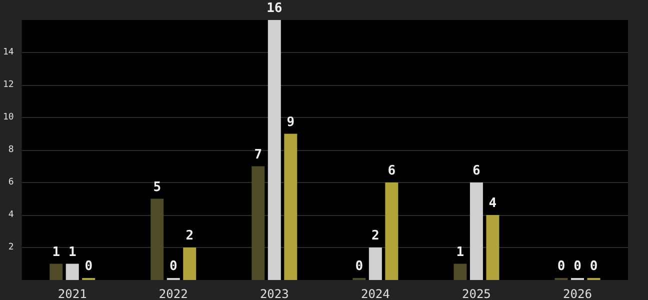 The height and width of the screenshot is (300, 648). What do you see at coordinates (274, 293) in the screenshot?
I see `x-tick-label: 2023` at bounding box center [274, 293].